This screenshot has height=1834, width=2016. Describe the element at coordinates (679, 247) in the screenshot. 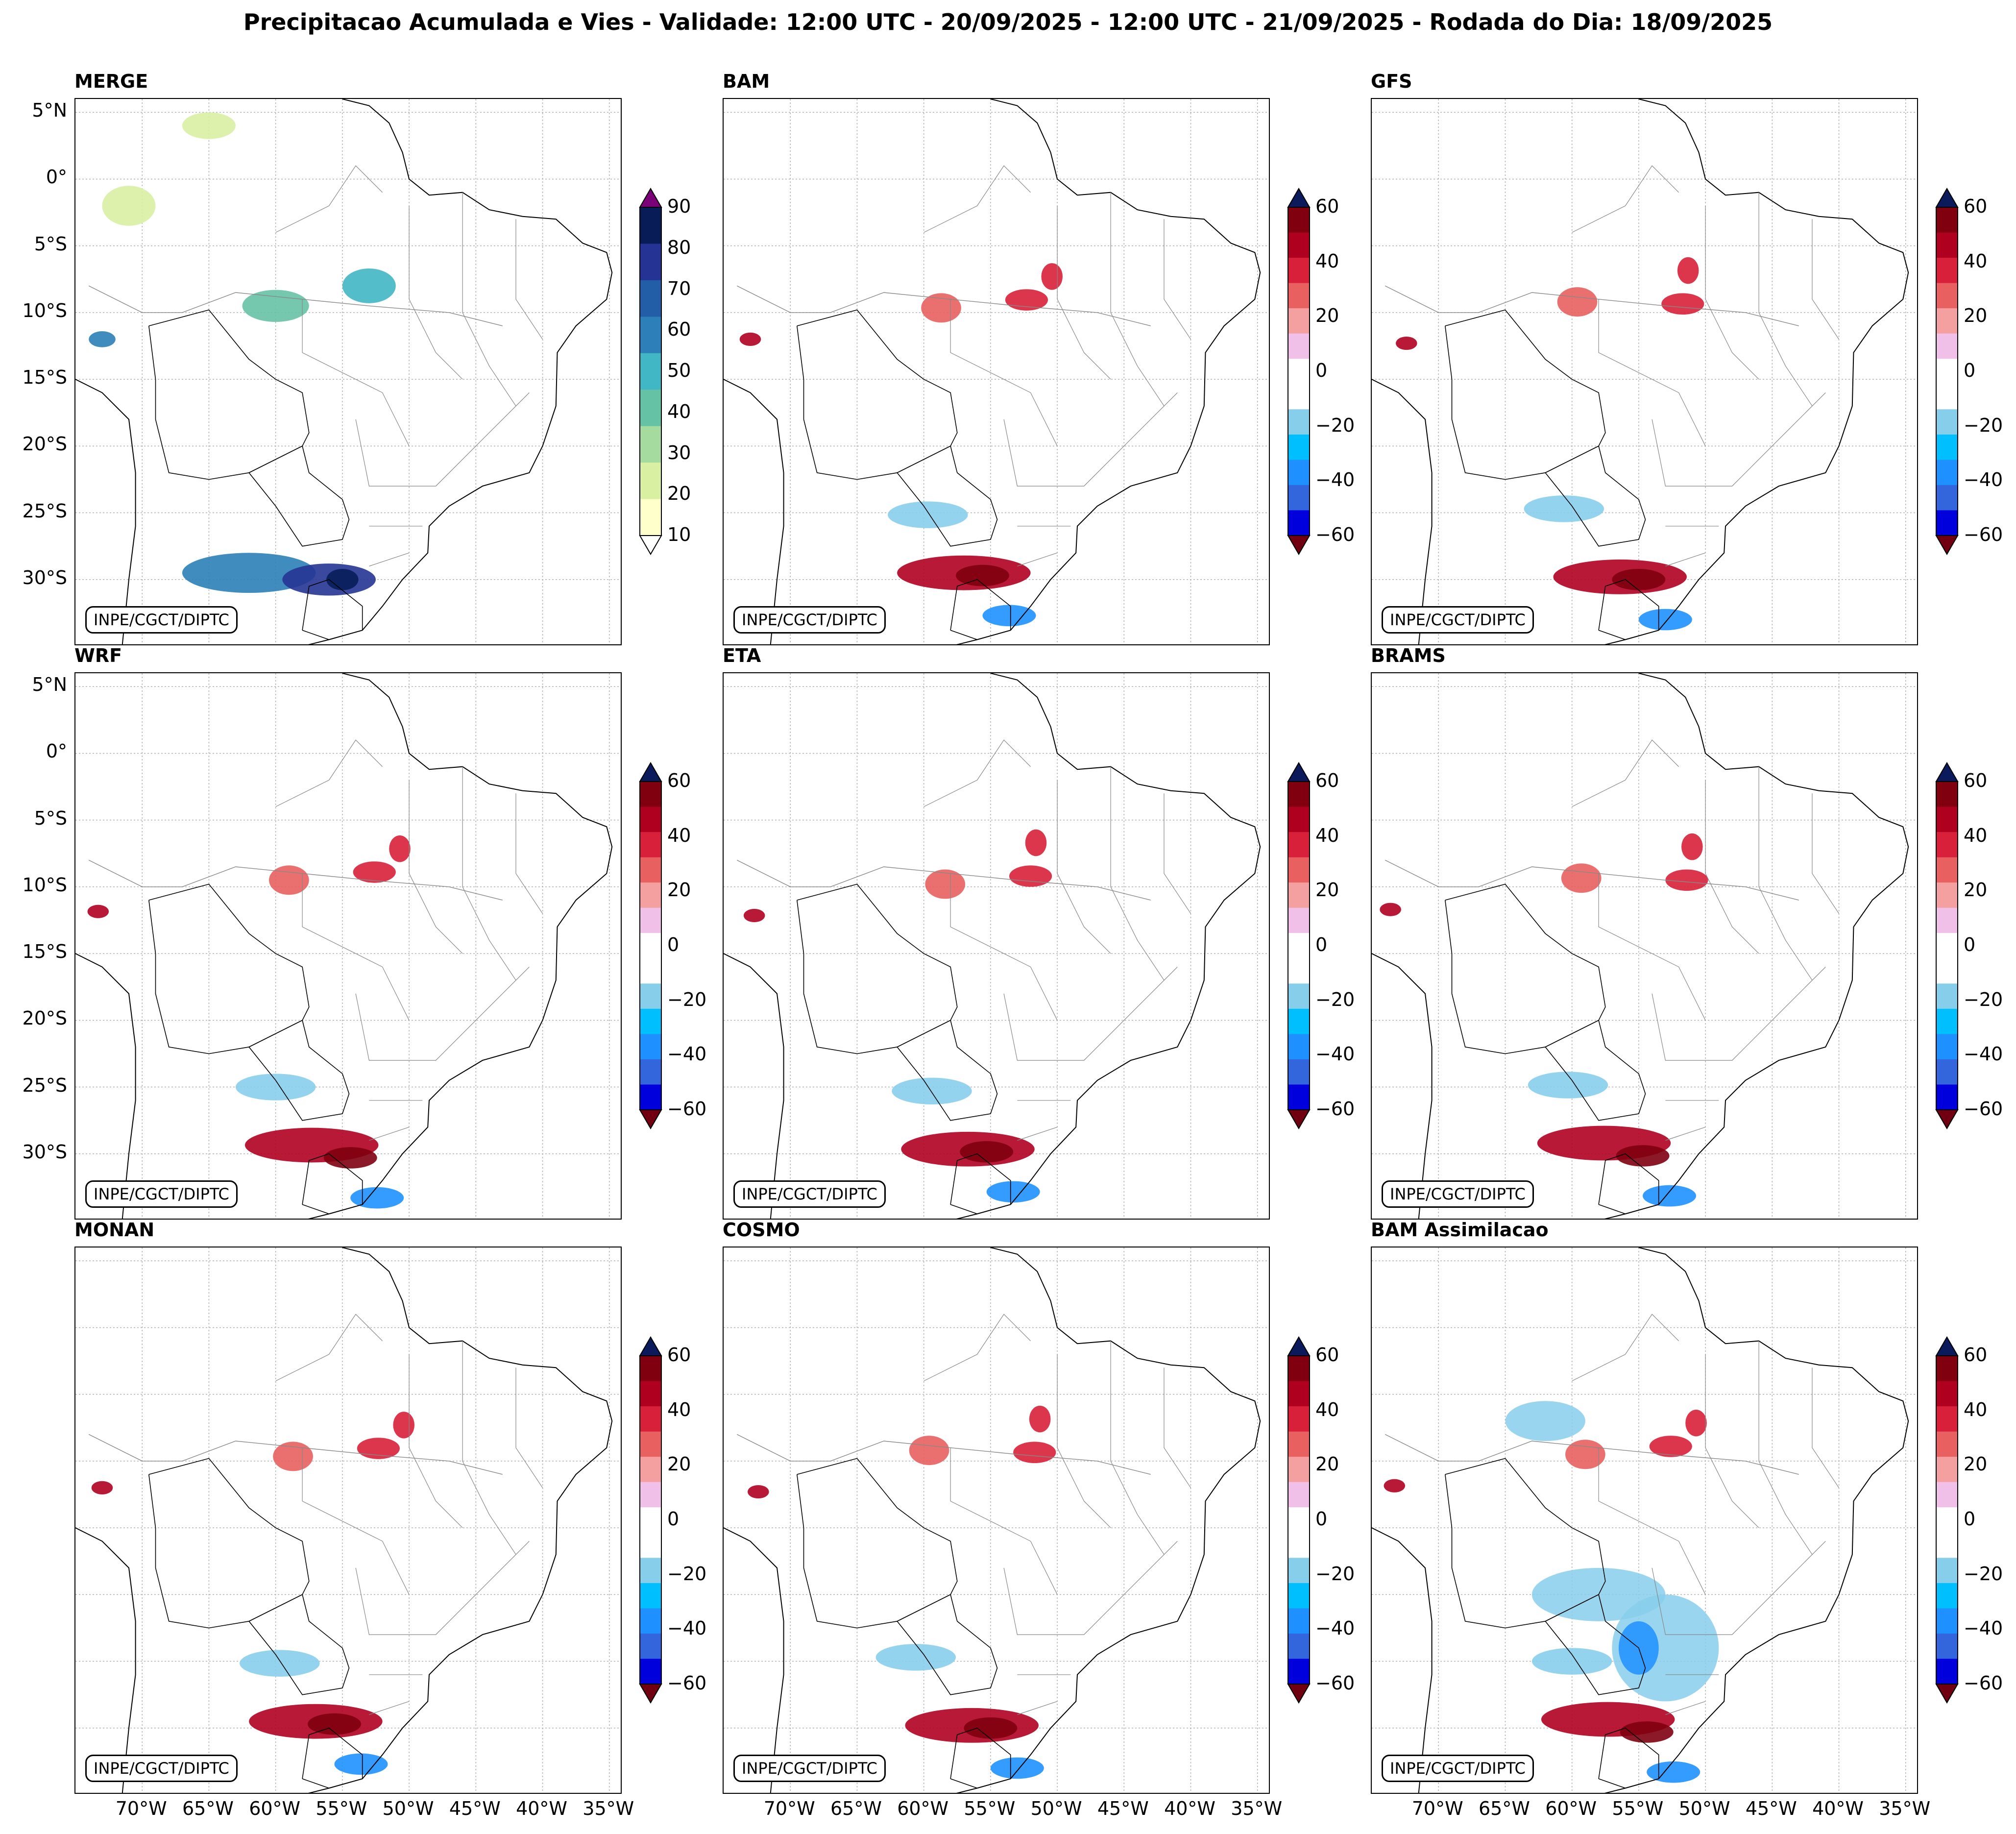

I see `colorbar-tick-label: 80` at that location.